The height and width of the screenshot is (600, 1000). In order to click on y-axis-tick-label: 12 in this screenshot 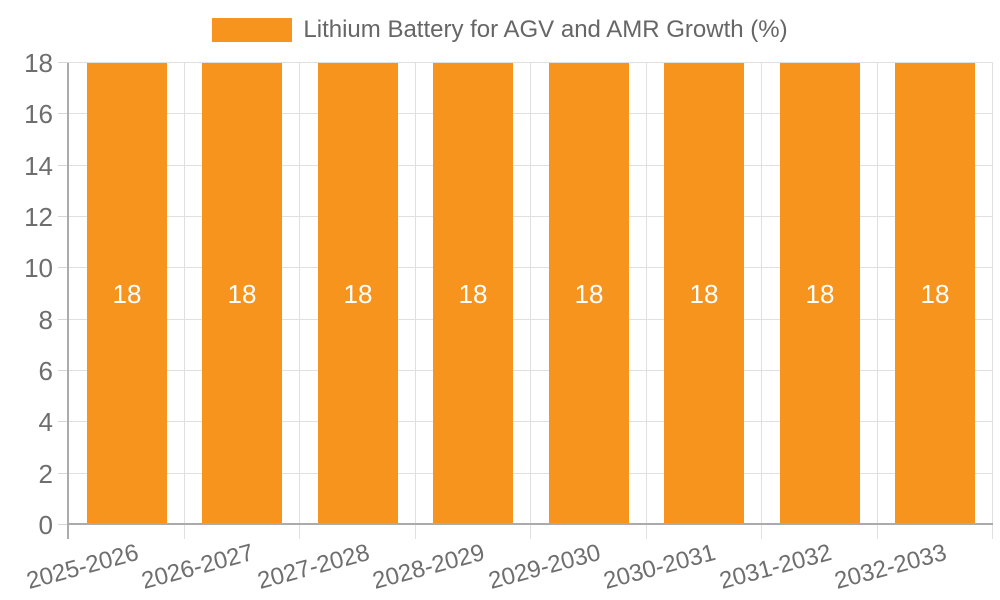, I will do `click(38, 217)`.